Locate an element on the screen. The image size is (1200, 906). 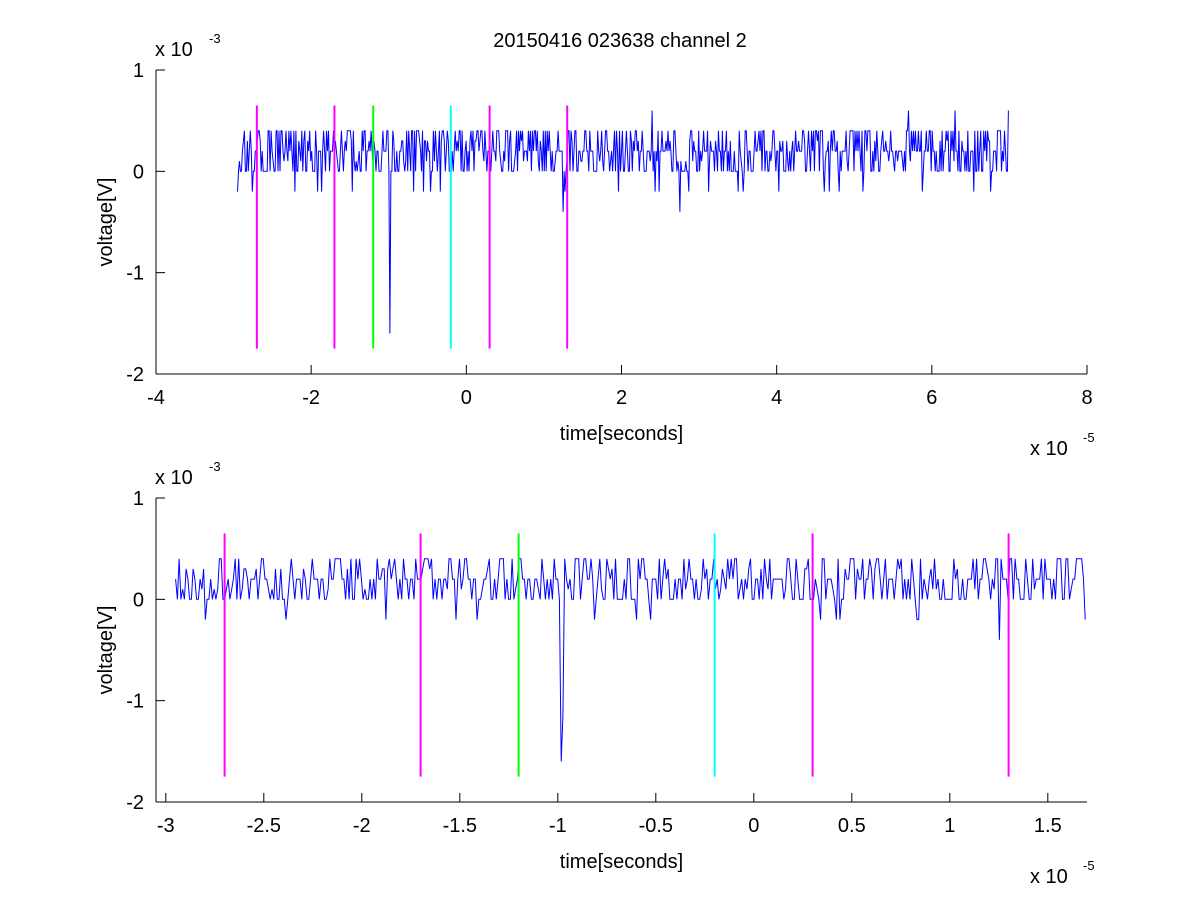
figure-title: 20150416 023638 channel 2 is located at coordinates (620, 41).